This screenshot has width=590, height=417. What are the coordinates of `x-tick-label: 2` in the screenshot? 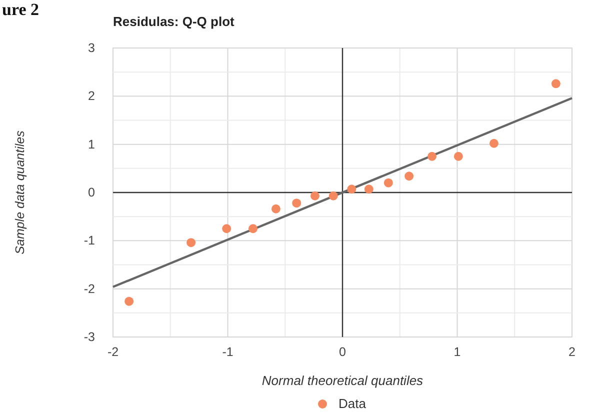 It's located at (572, 352).